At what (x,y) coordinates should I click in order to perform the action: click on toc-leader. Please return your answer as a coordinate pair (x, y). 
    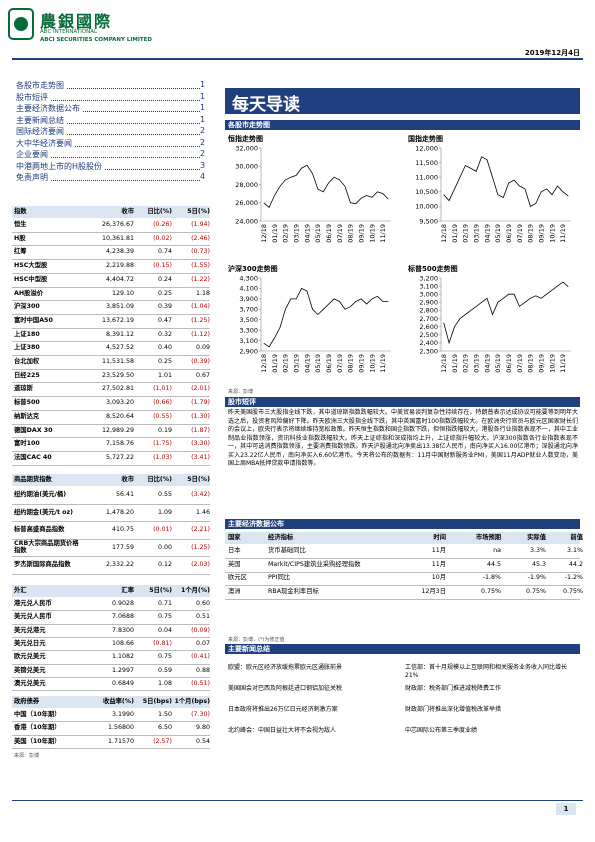
    Looking at the image, I should click on (109, 123).